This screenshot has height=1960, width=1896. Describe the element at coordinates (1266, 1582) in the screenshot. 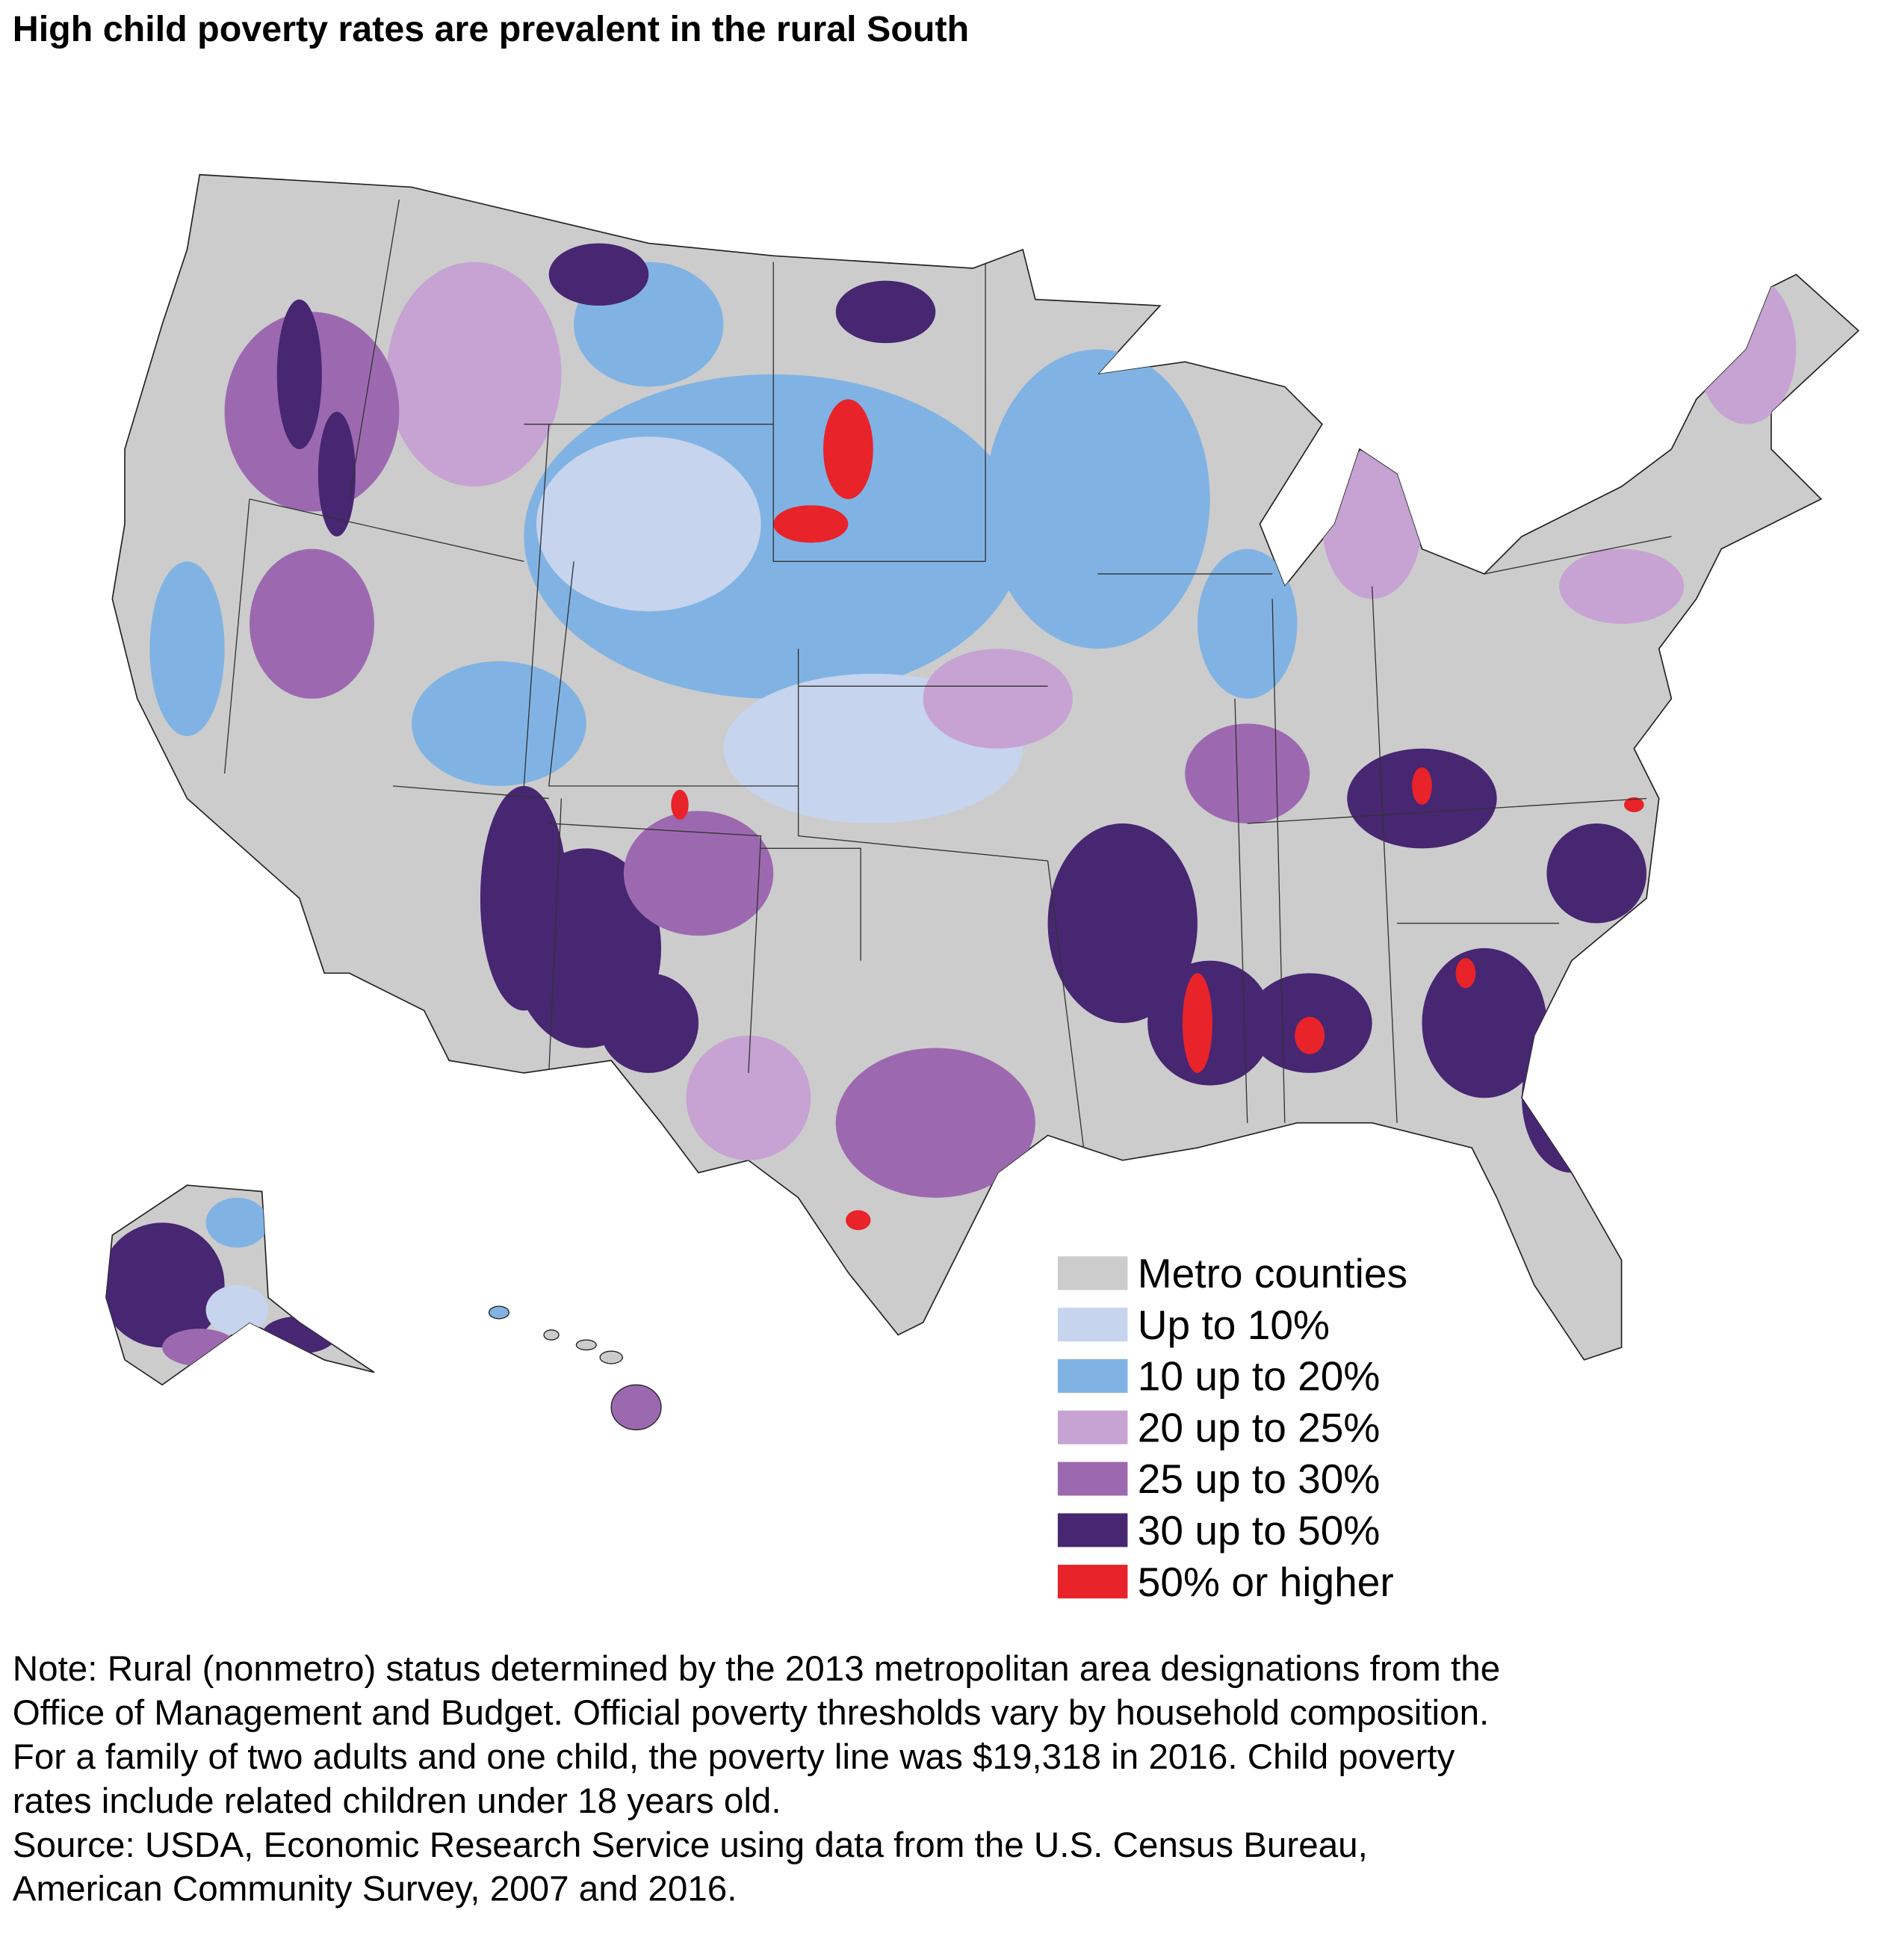

I see `legend-label: 50% or higher` at that location.